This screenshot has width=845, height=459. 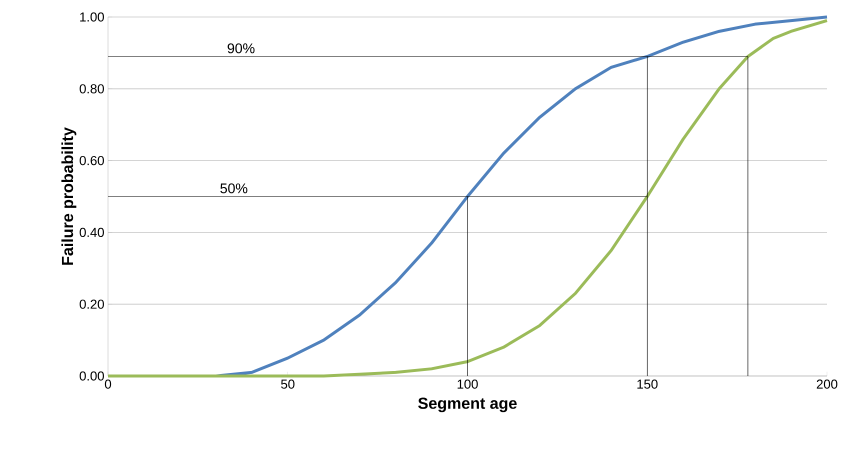 I want to click on y-tick-label: 1.00, so click(x=92, y=17).